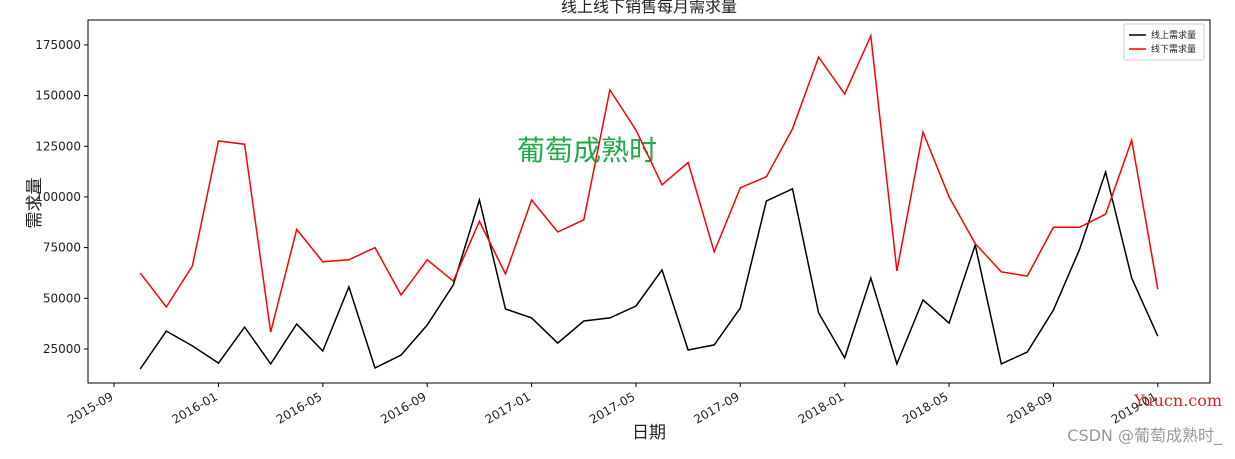  Describe the element at coordinates (1177, 400) in the screenshot. I see `watermark: Yuucn.com` at that location.